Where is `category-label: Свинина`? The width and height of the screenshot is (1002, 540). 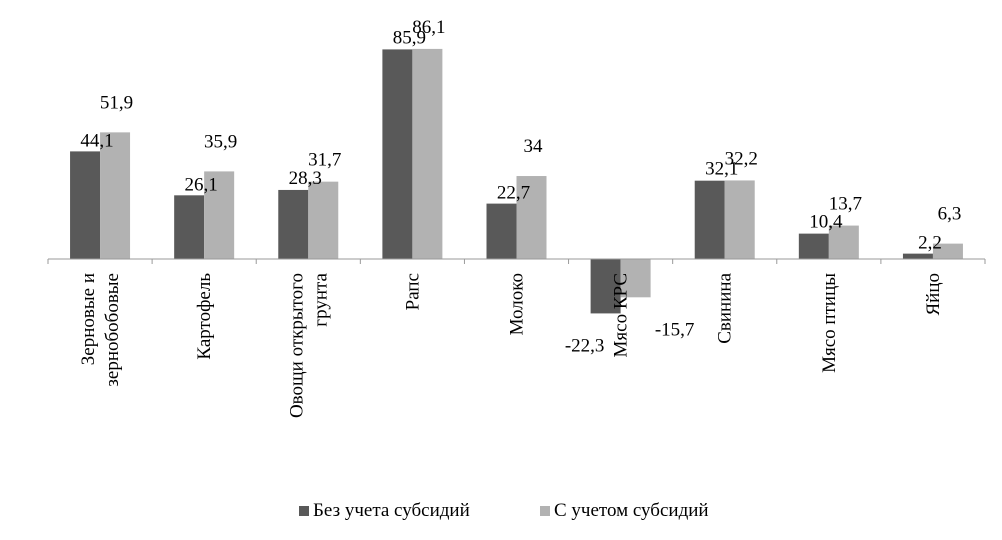
category-label: Свинина is located at coordinates (725, 307).